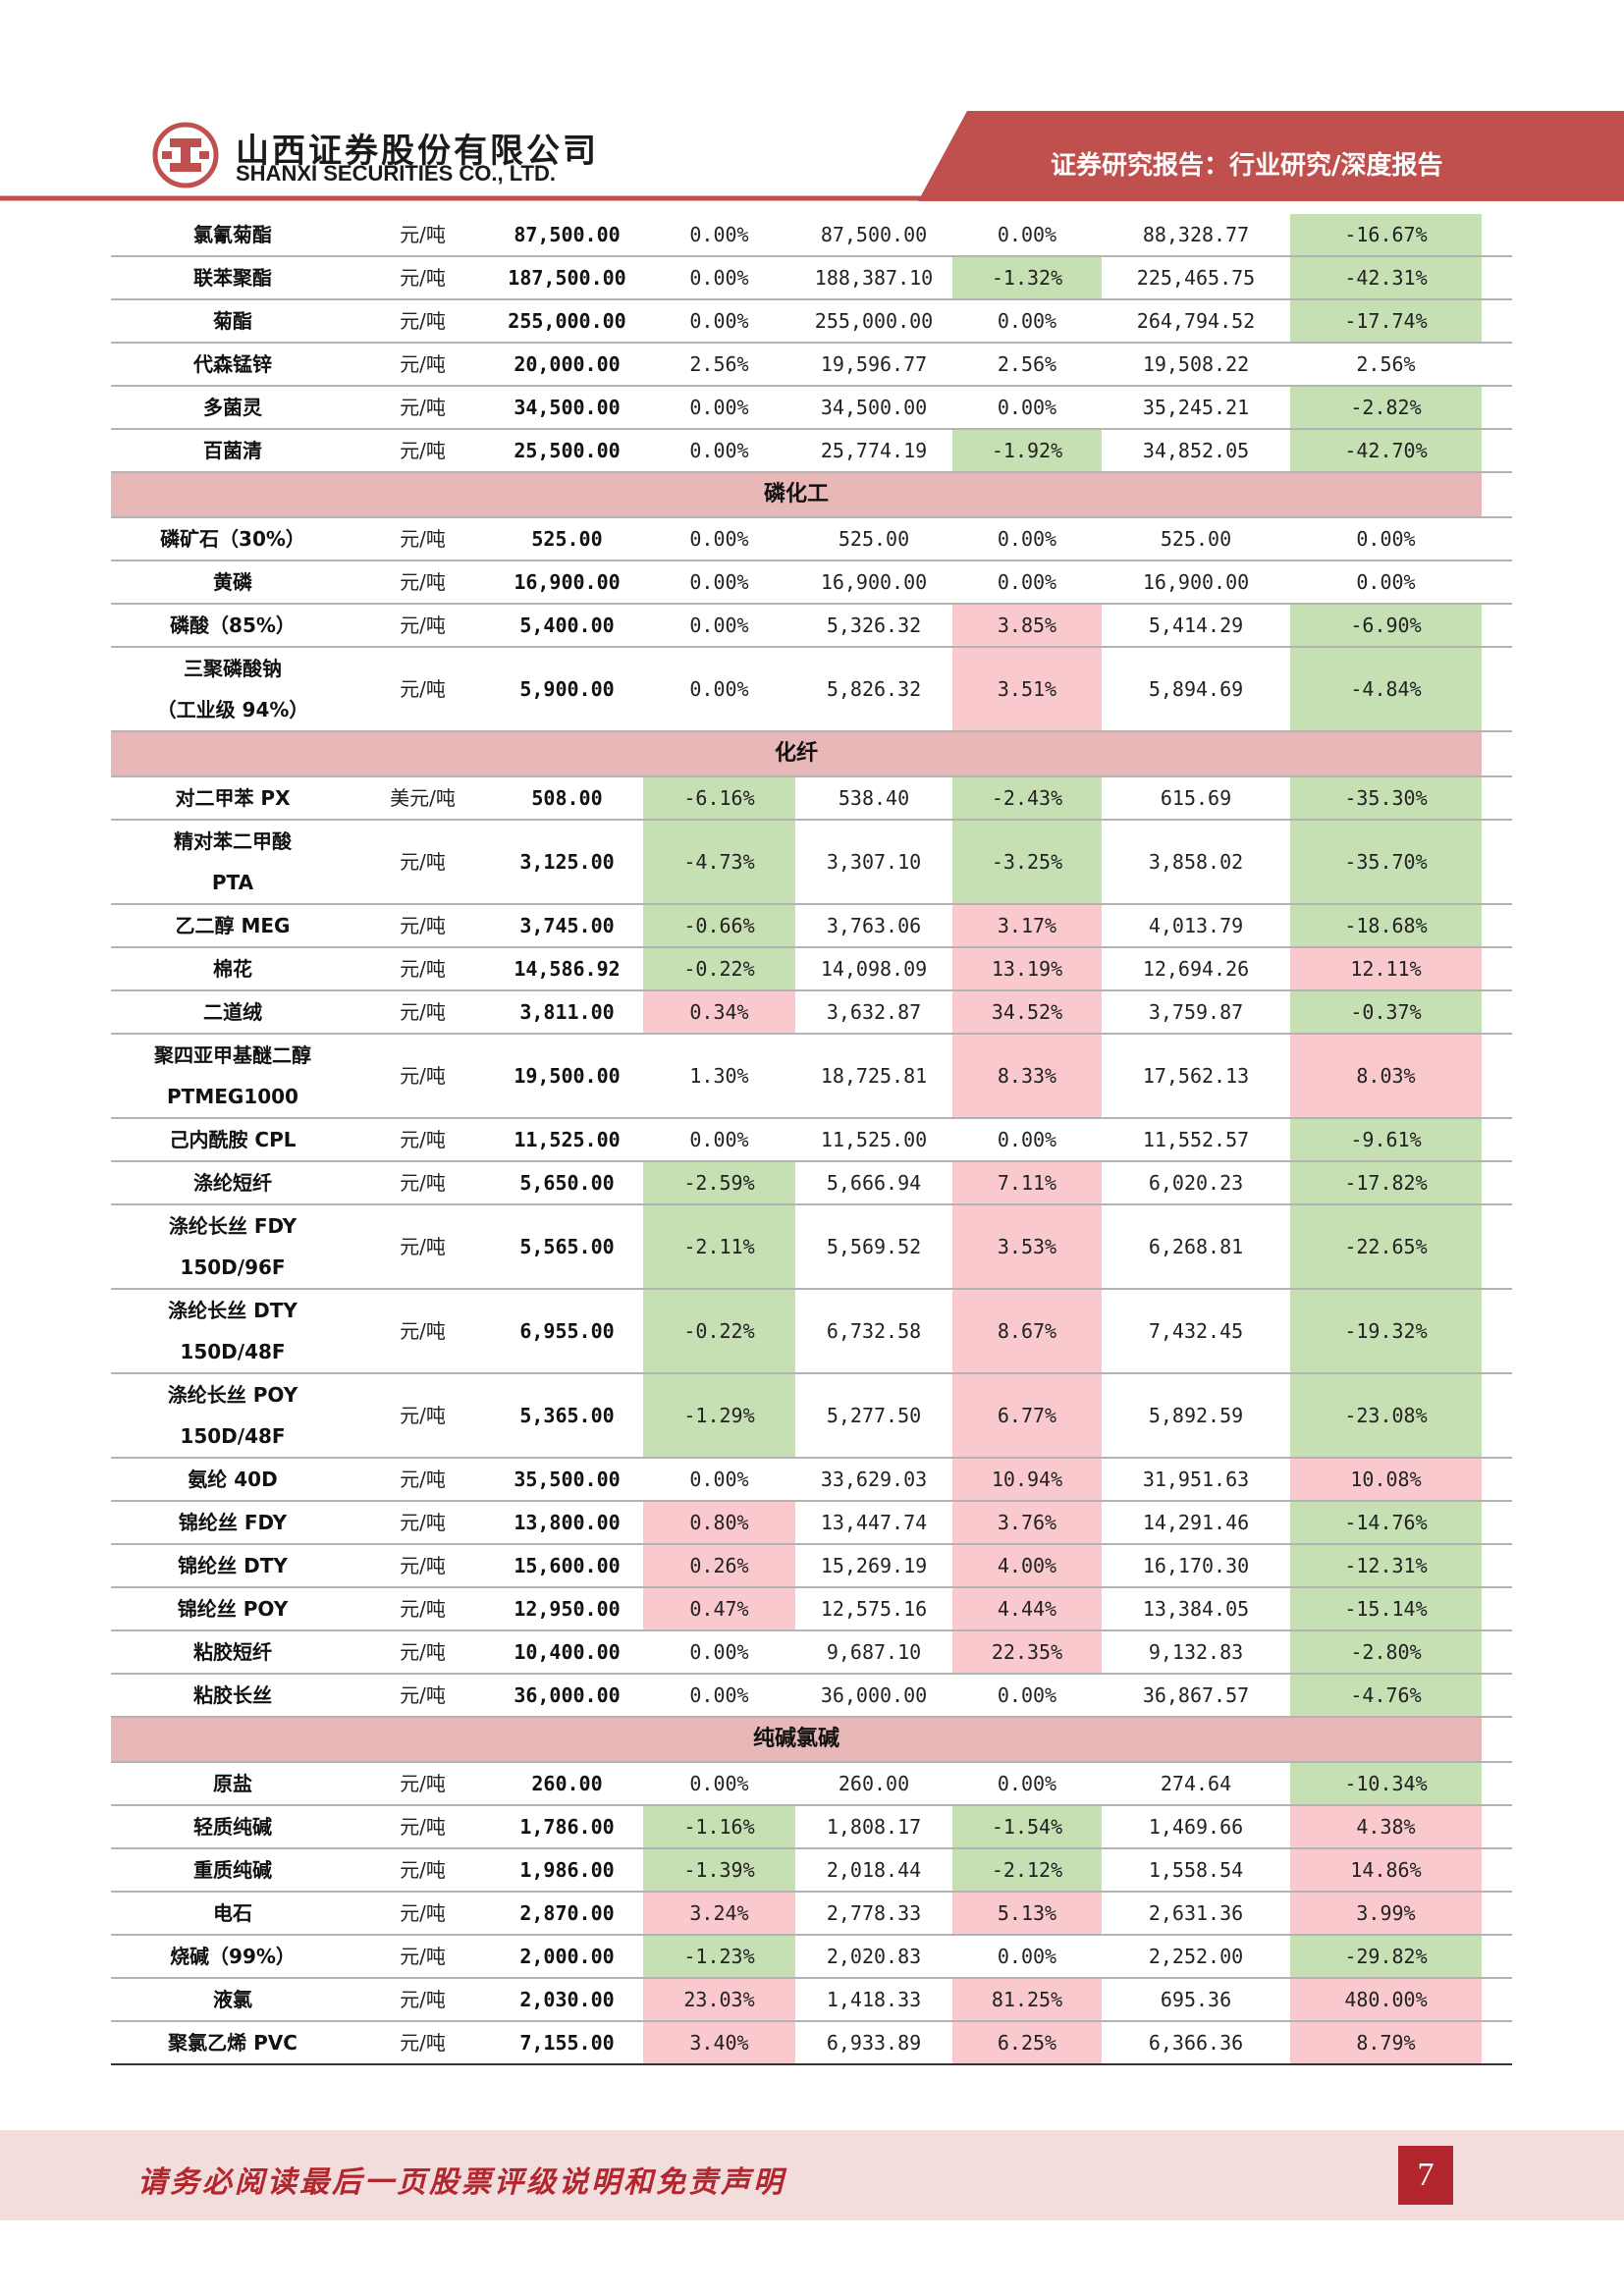 This screenshot has height=2296, width=1624. What do you see at coordinates (233, 925) in the screenshot?
I see `product-name: 乙二醇 MEG` at bounding box center [233, 925].